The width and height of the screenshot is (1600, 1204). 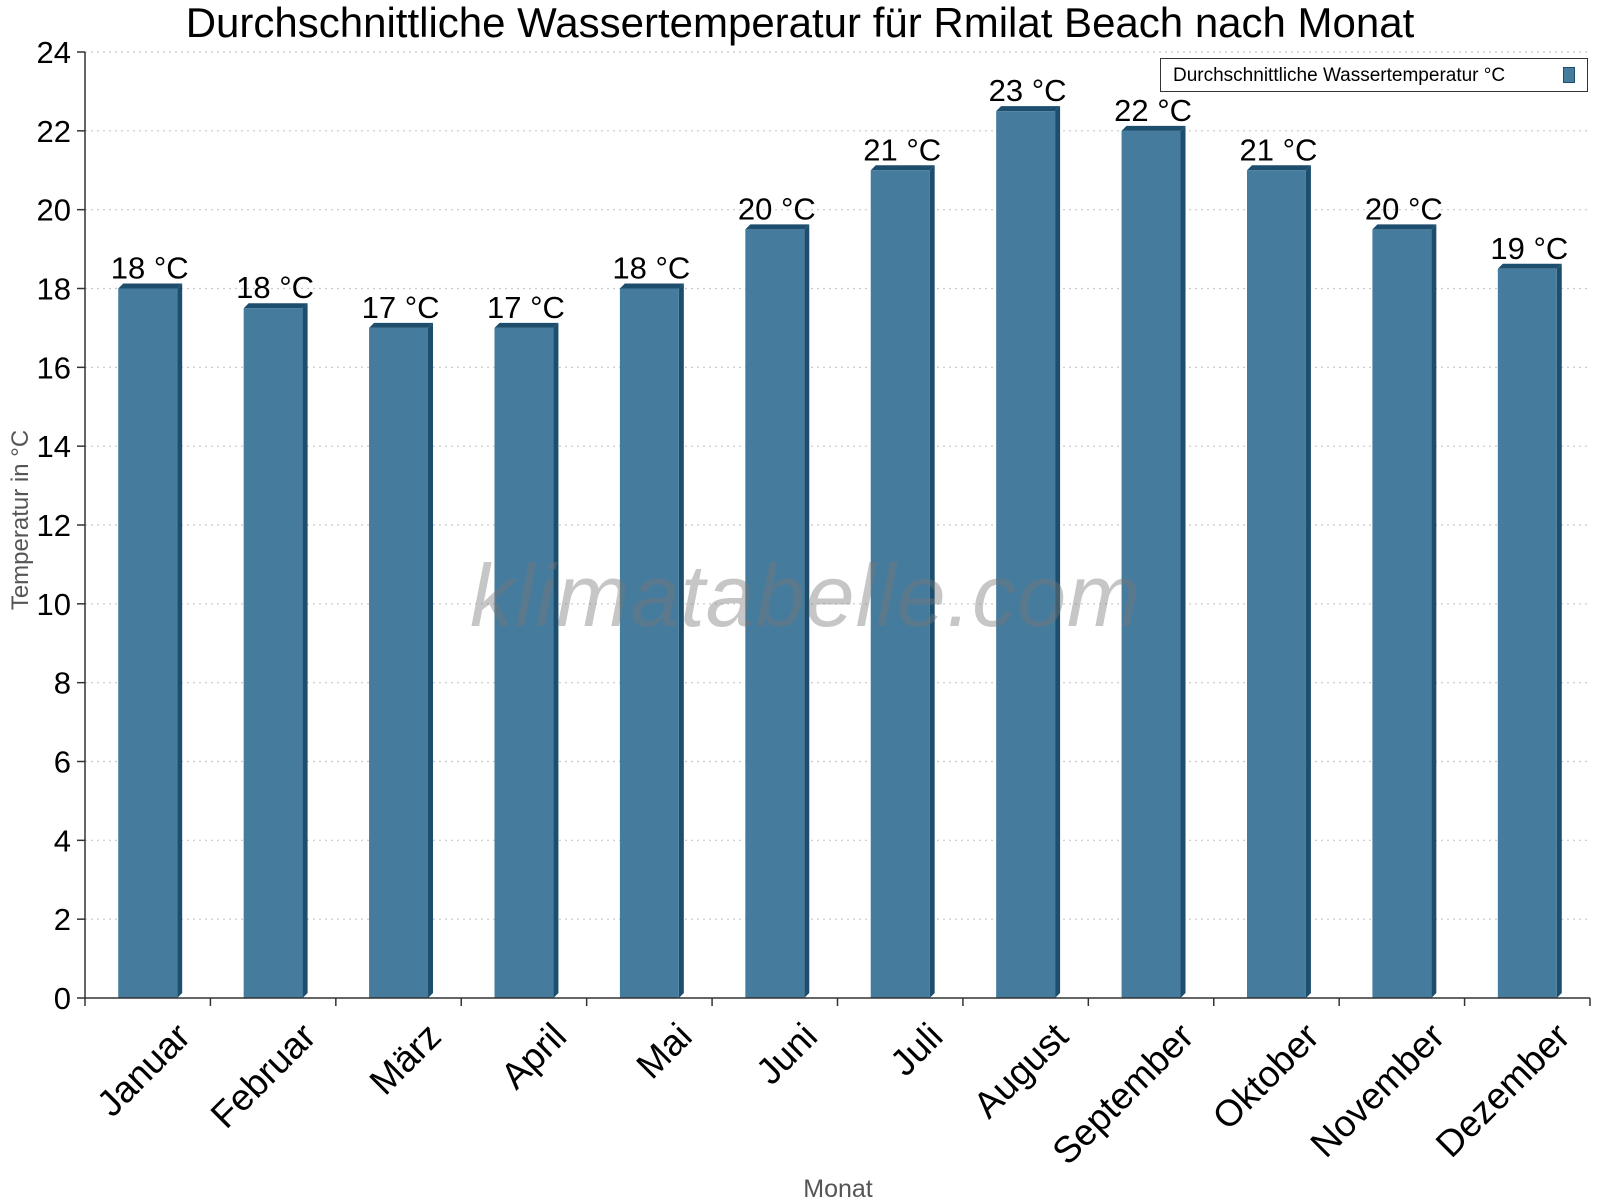 I want to click on y-tick-label: 24, so click(x=54, y=52).